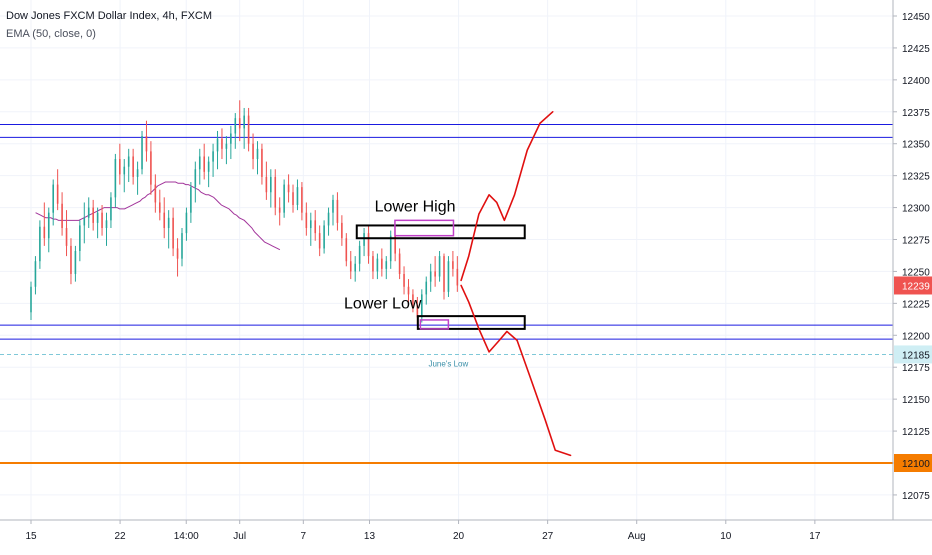 The height and width of the screenshot is (555, 932). Describe the element at coordinates (815, 536) in the screenshot. I see `time-tick-label: 17` at that location.